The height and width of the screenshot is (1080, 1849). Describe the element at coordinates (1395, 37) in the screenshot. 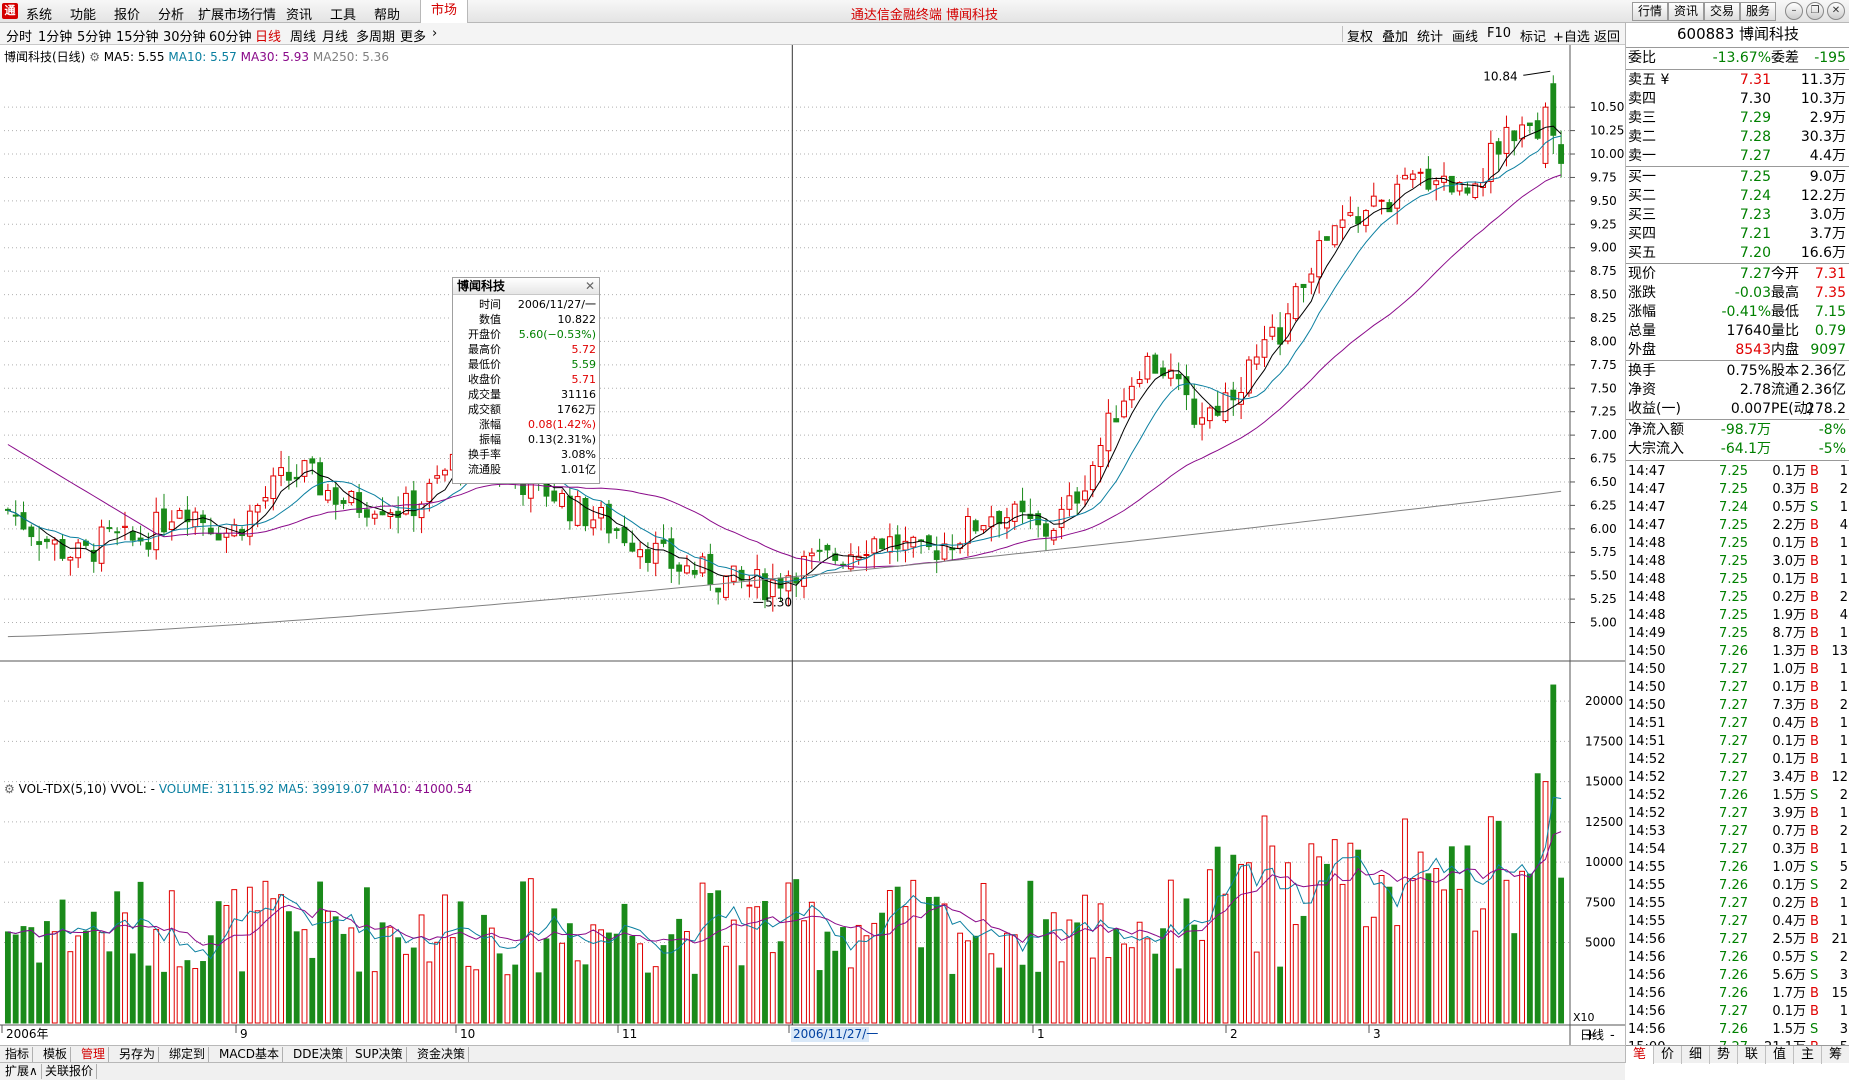

I see `overlay-button: 叠加` at that location.